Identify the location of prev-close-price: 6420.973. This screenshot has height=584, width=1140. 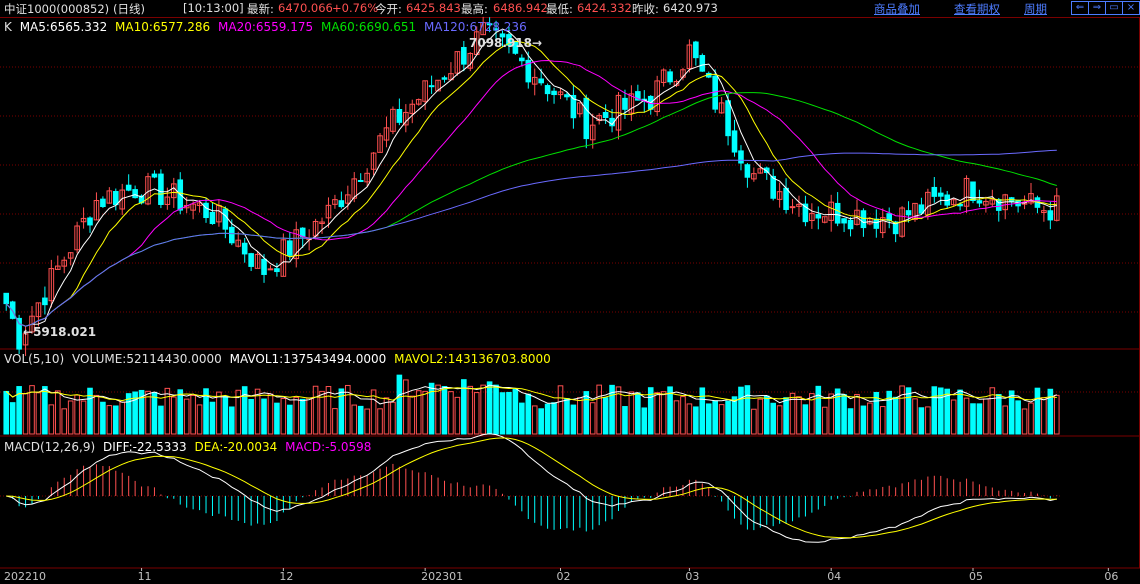
(690, 8).